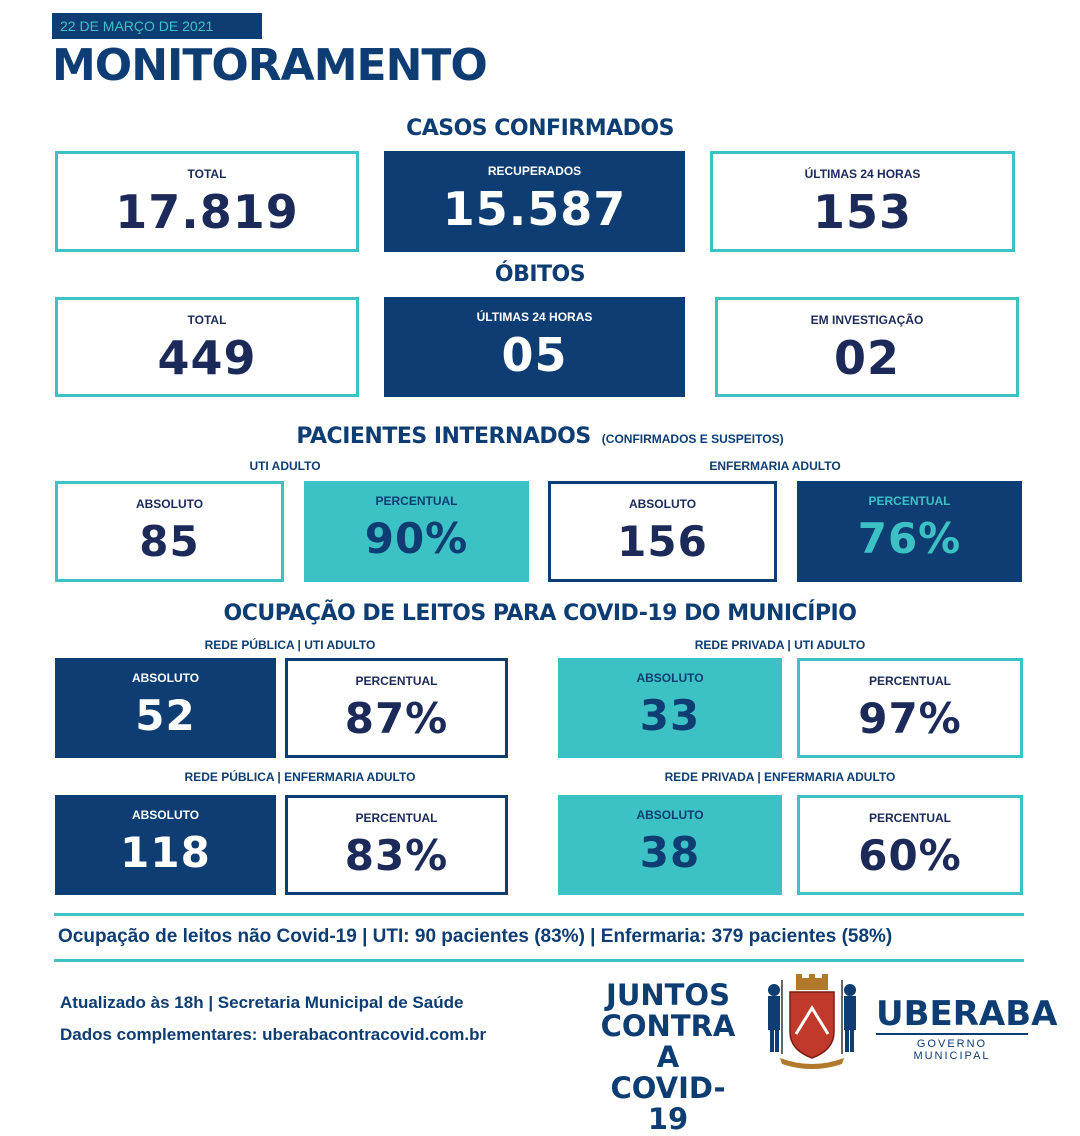  Describe the element at coordinates (780, 645) in the screenshot. I see `priv-uti-label: REDE PRIVADA | UTI ADULTO` at that location.